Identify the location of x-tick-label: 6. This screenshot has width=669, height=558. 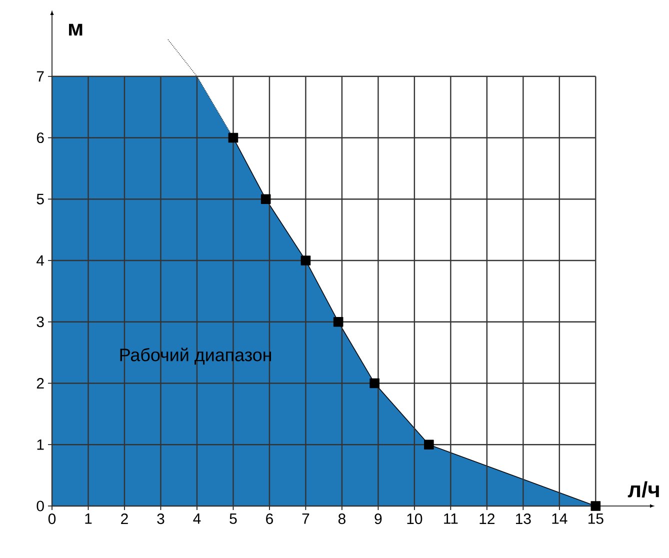
(269, 519).